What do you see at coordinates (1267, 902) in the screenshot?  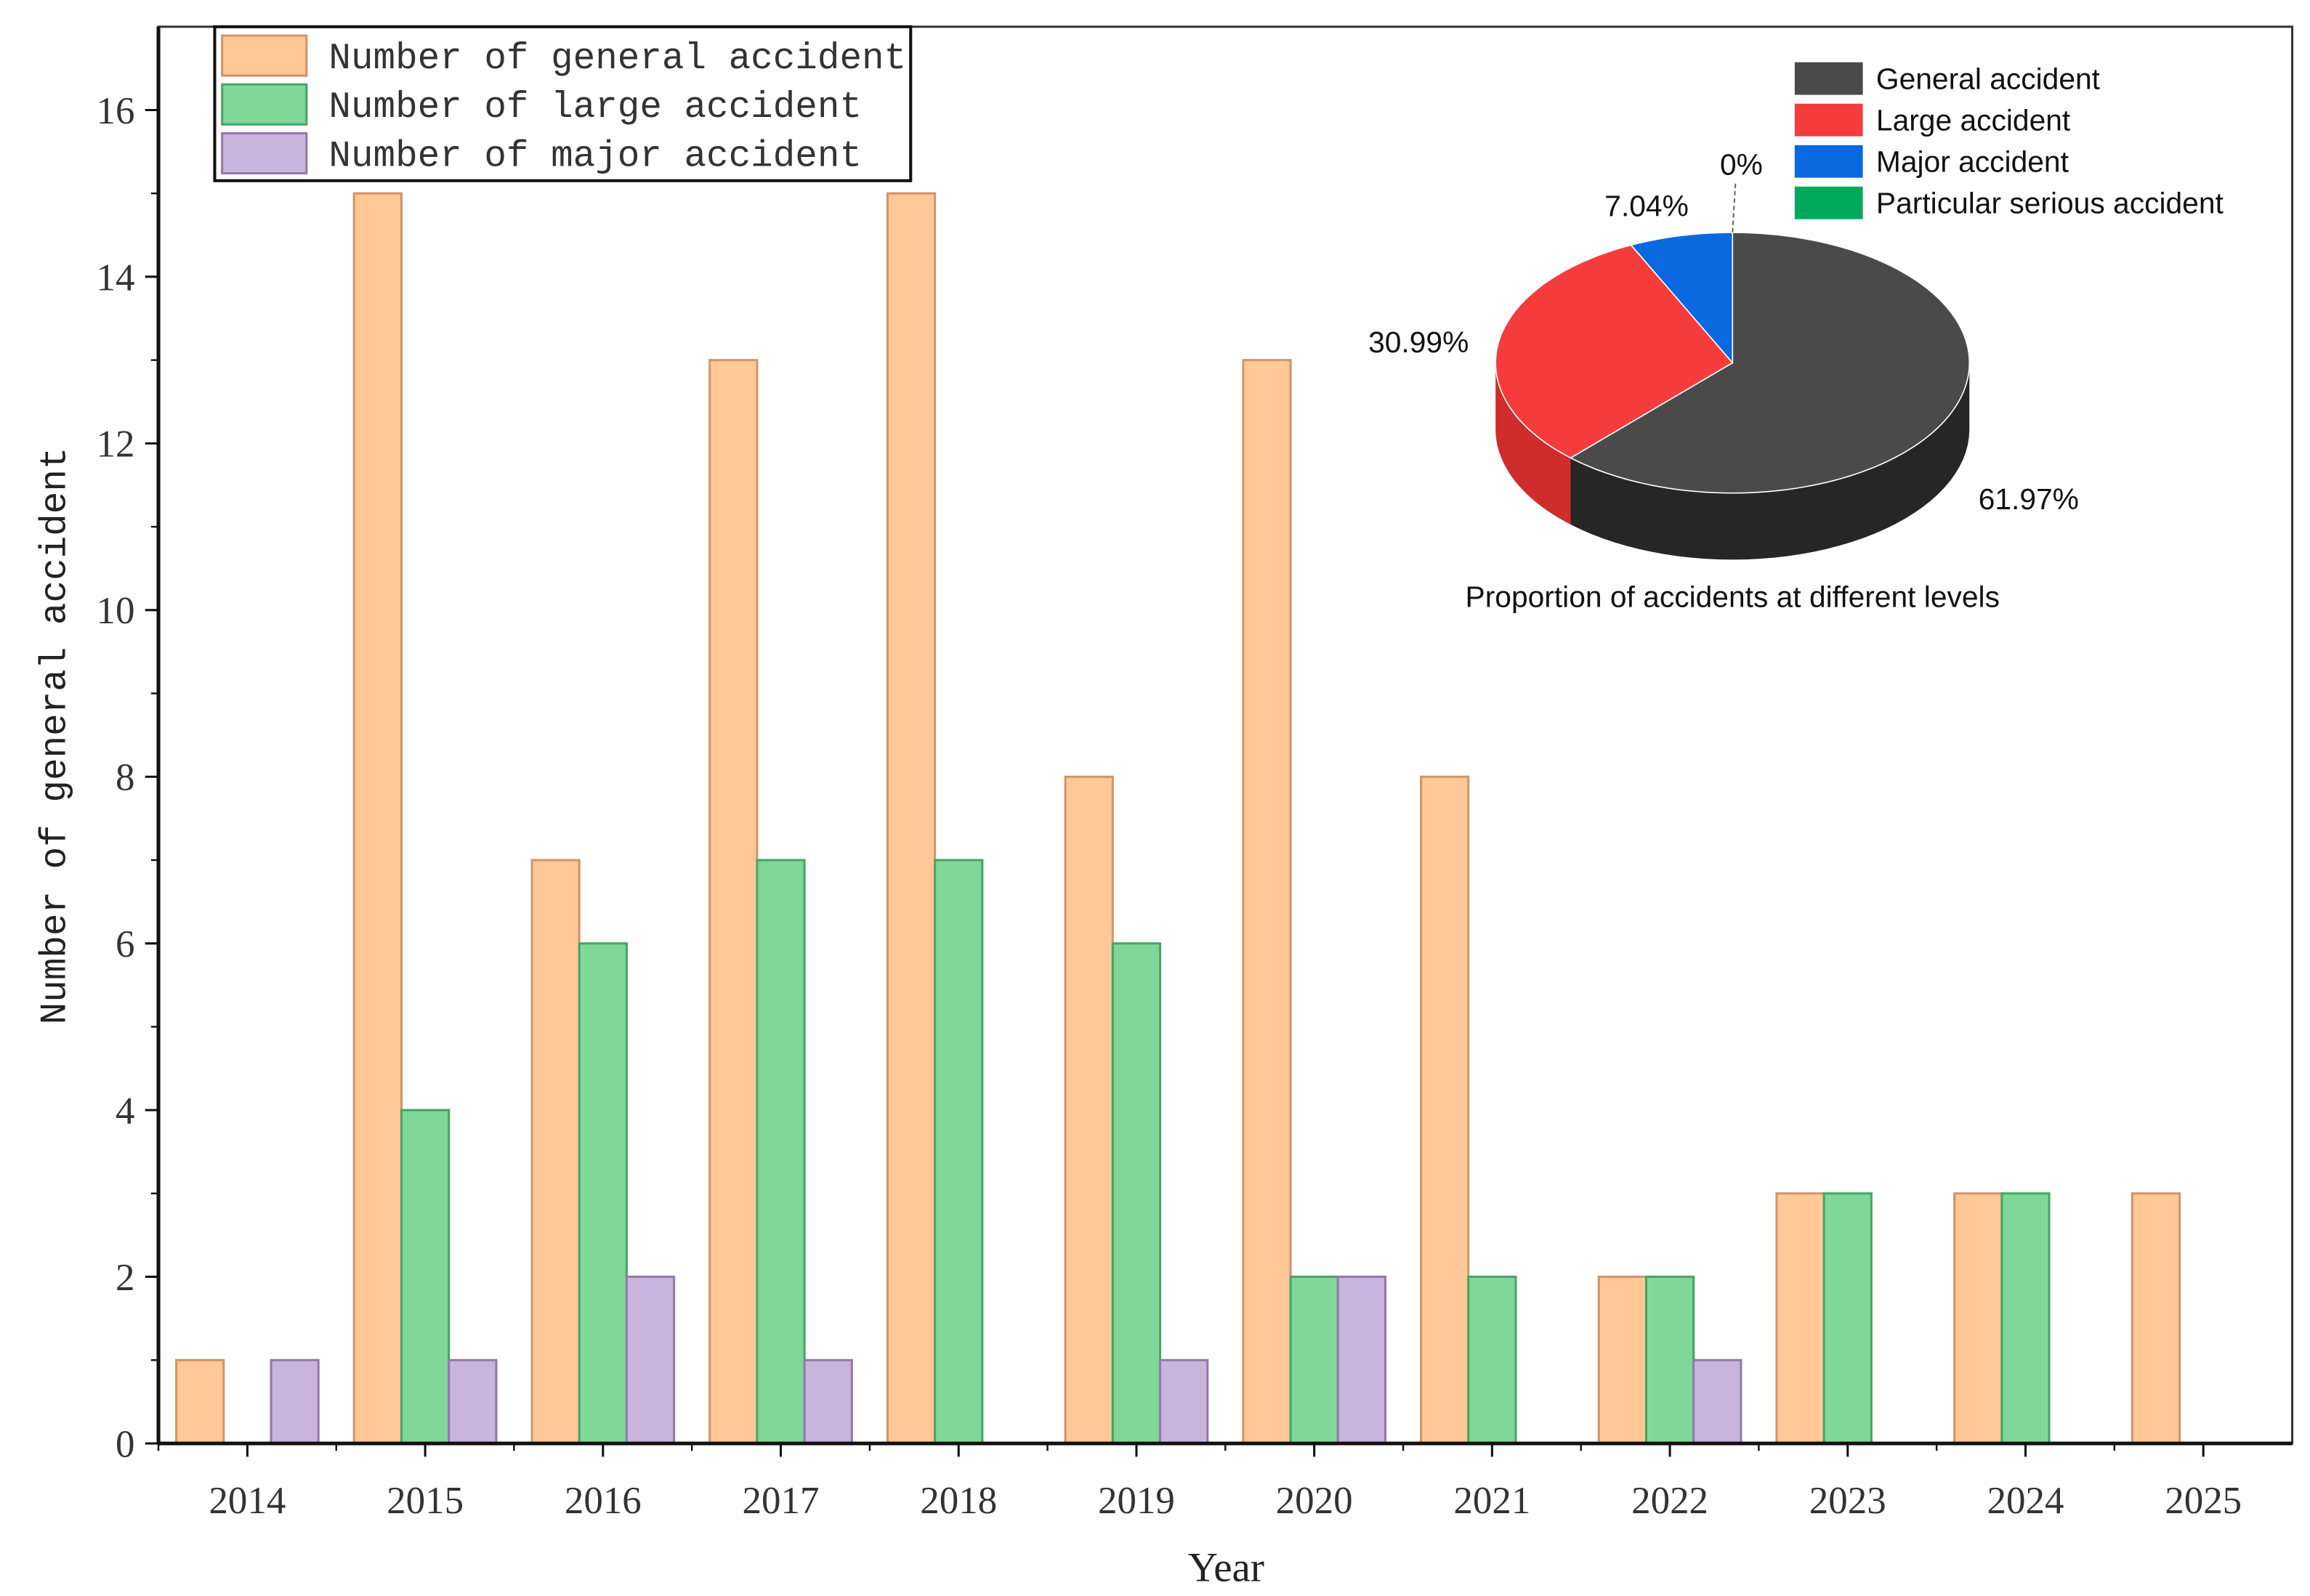 I see `bar-general-2020` at bounding box center [1267, 902].